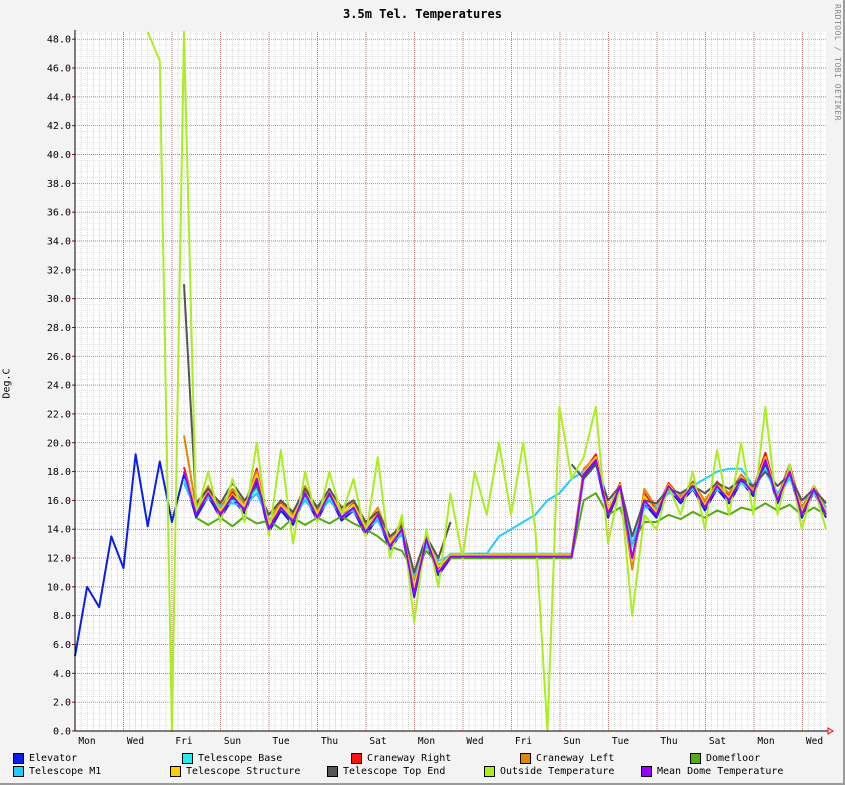  I want to click on x-axis-arrow, so click(830, 731).